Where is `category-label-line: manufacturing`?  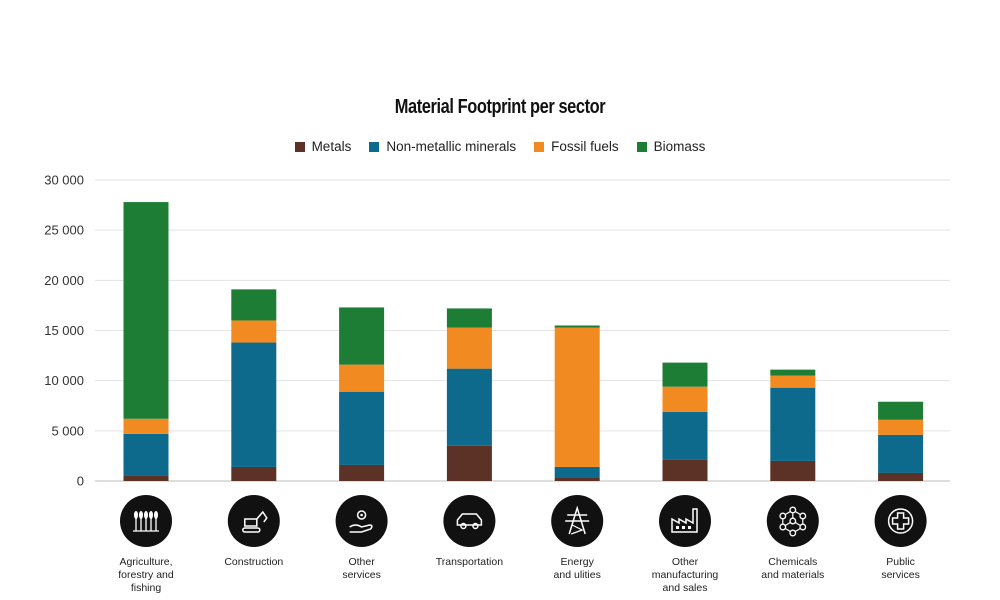 category-label-line: manufacturing is located at coordinates (685, 575).